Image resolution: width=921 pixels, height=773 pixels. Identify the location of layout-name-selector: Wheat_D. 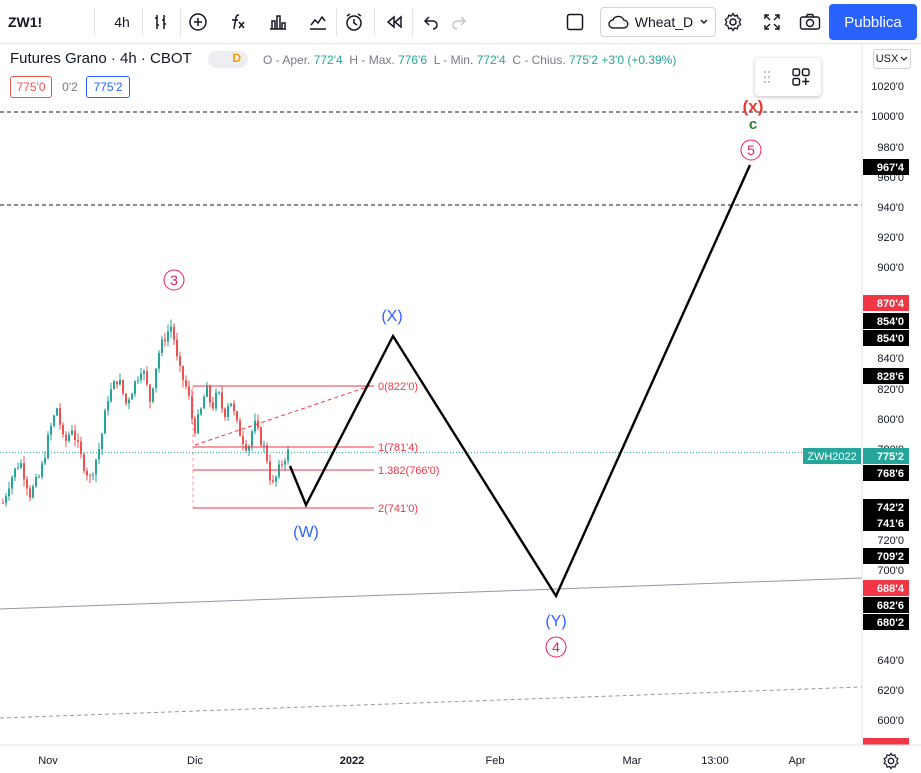
(658, 22).